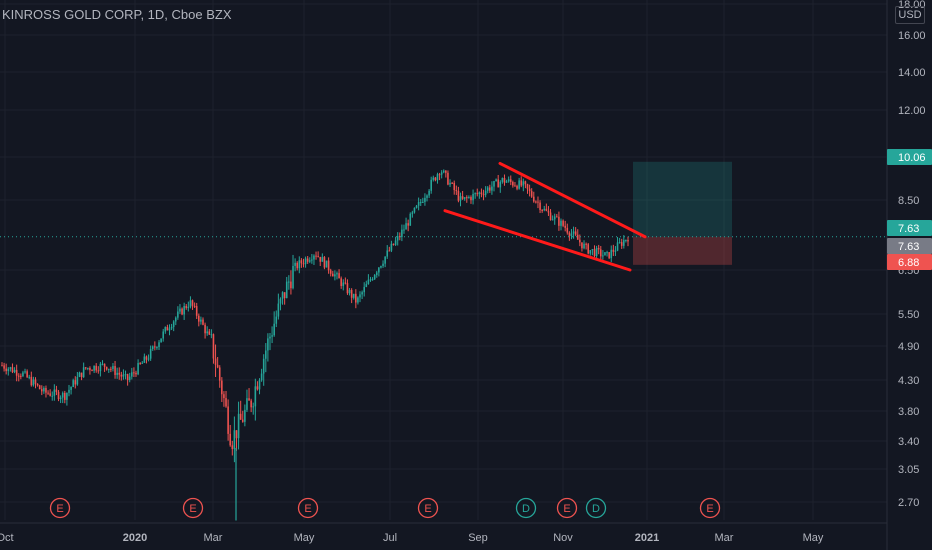 The width and height of the screenshot is (932, 550). I want to click on y-tick-label: 8.50, so click(908, 201).